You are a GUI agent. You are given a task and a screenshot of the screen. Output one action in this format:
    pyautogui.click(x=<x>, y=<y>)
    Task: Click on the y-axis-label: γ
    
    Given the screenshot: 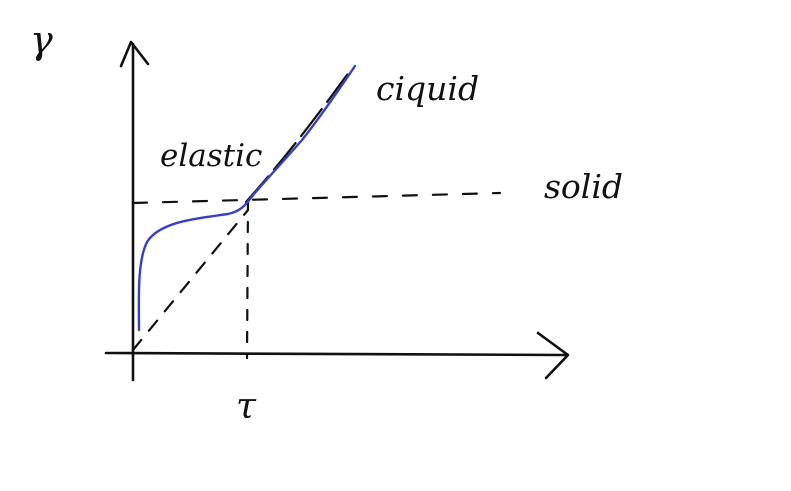 What is the action you would take?
    pyautogui.click(x=41, y=40)
    